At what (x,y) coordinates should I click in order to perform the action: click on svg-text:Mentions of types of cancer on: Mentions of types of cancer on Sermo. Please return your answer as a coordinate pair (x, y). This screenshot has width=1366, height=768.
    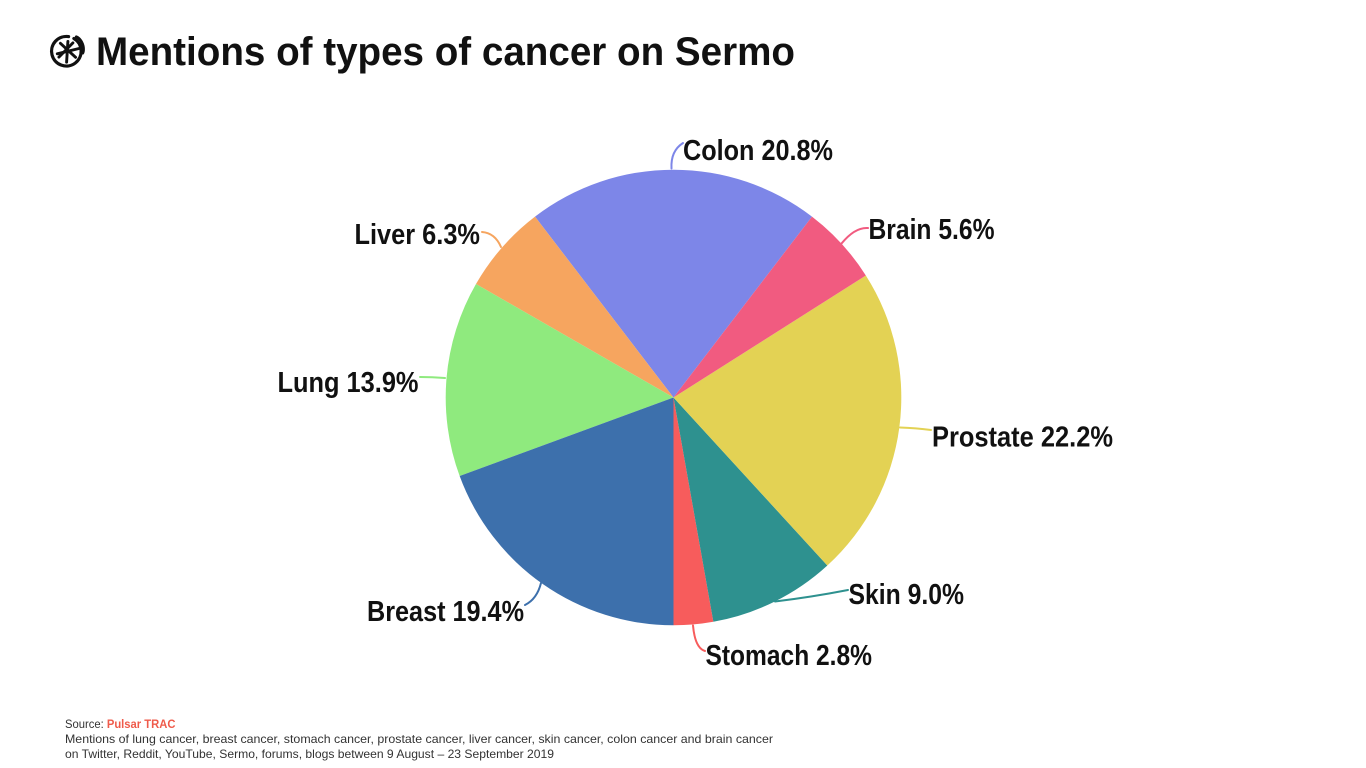
    Looking at the image, I should click on (445, 52).